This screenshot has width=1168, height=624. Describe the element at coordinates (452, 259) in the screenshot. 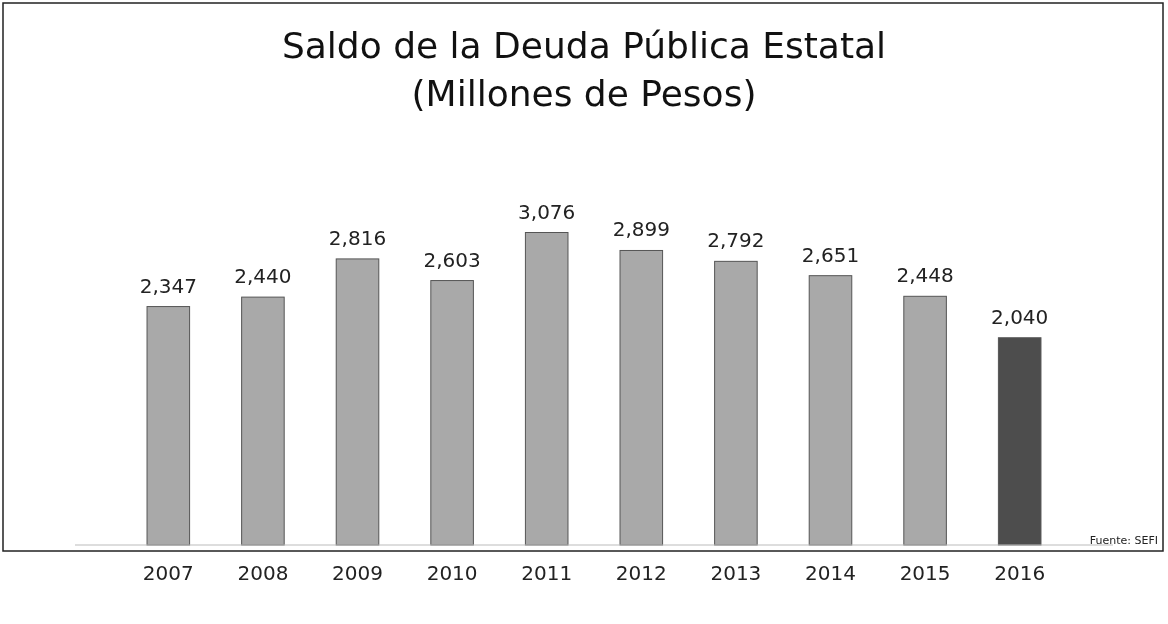

I see `data-label: 2,603` at that location.